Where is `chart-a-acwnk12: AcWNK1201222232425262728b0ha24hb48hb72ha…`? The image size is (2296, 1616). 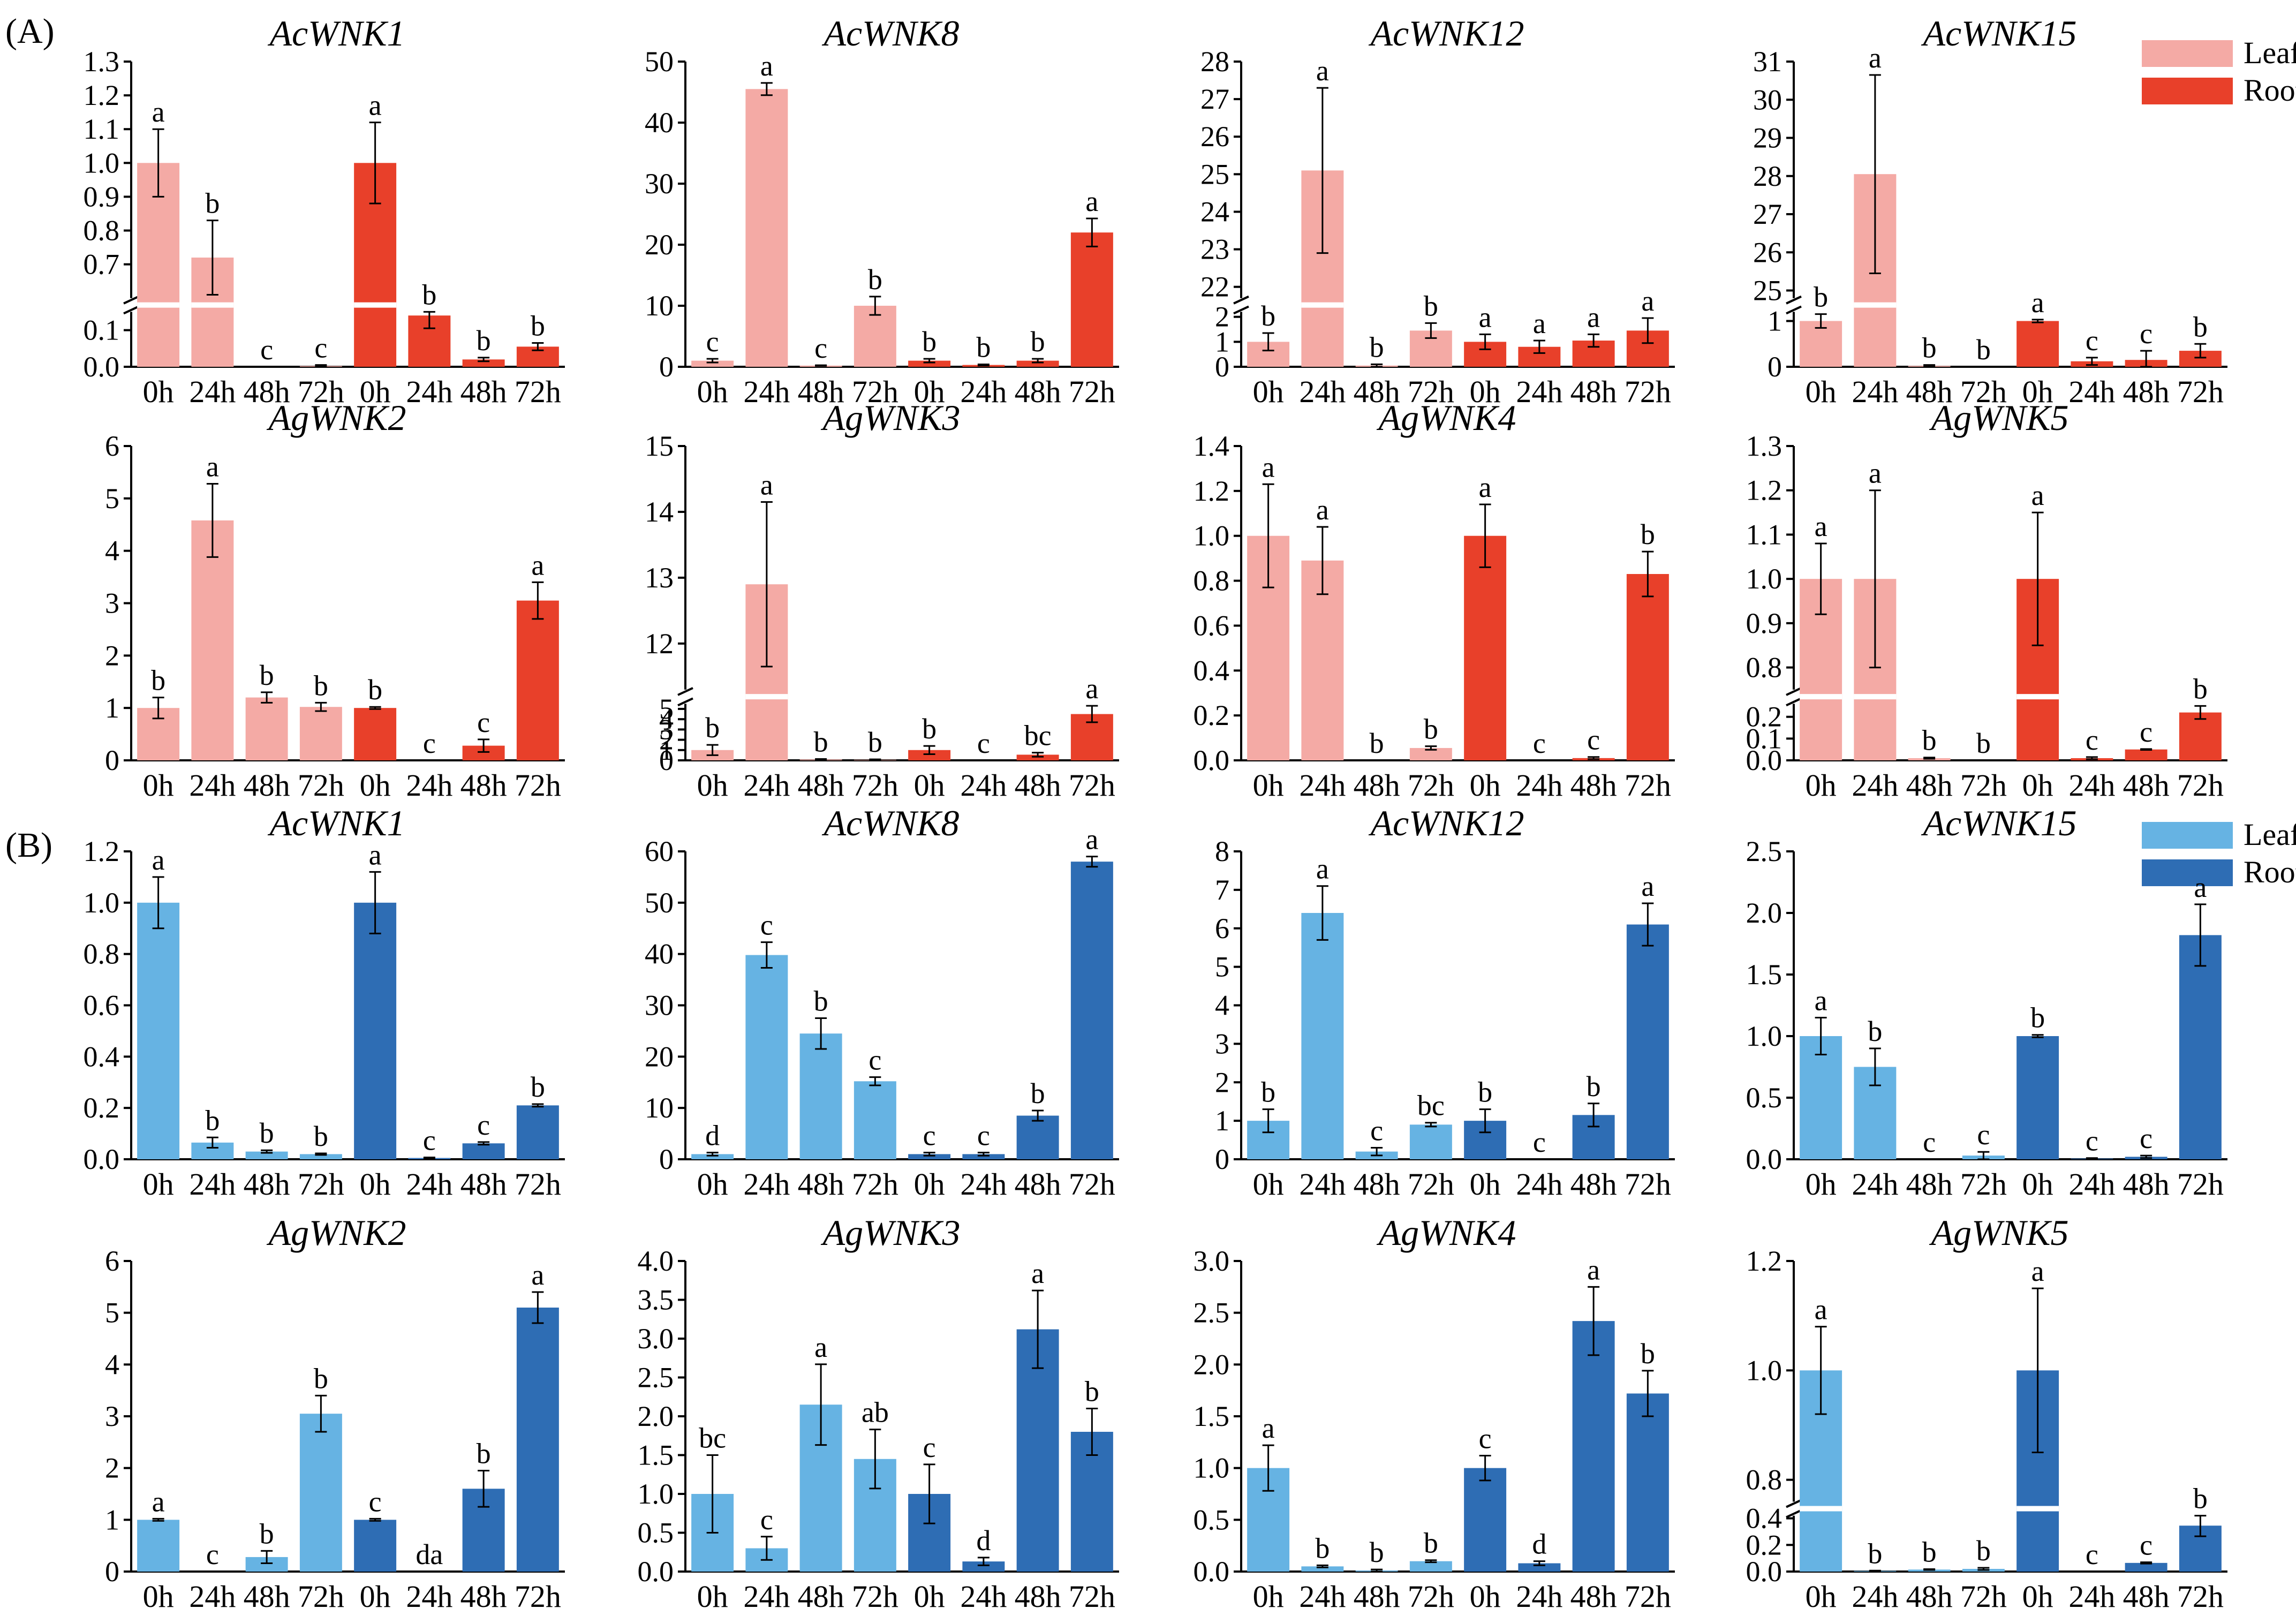 chart-a-acwnk12: AcWNK1201222232425262728b0ha24hb48hb72ha… is located at coordinates (1437, 211).